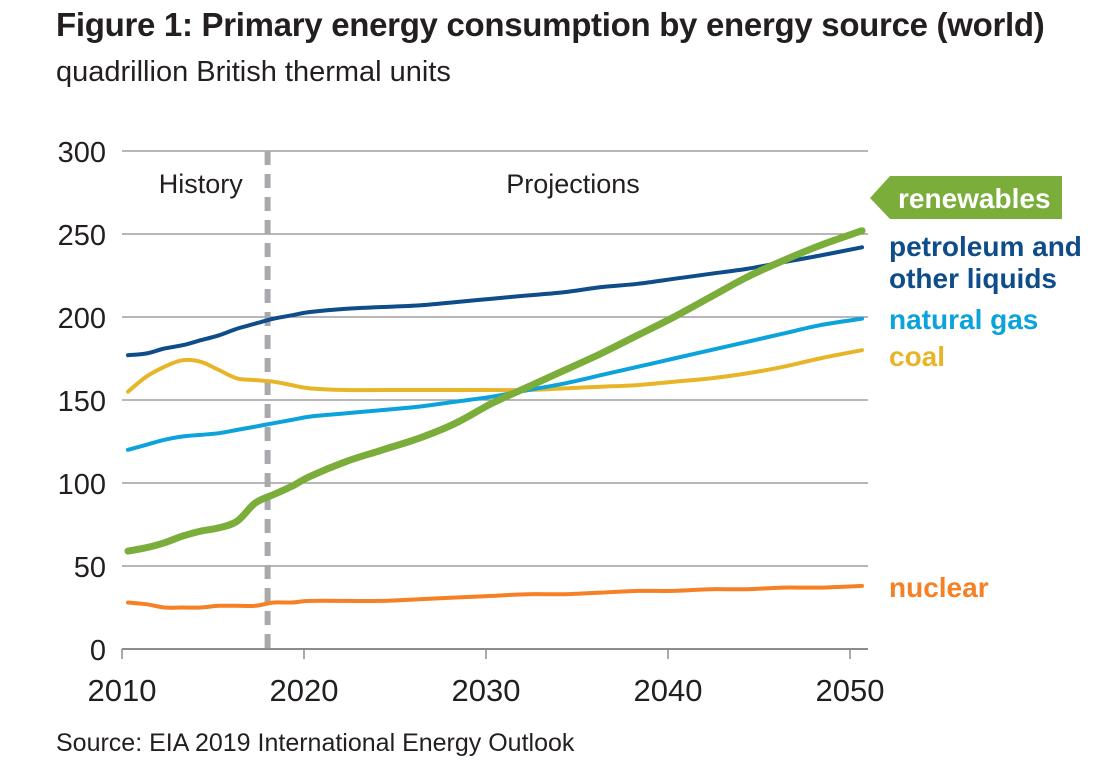 This screenshot has width=1109, height=766. I want to click on y-tick-label: 150, so click(82, 402).